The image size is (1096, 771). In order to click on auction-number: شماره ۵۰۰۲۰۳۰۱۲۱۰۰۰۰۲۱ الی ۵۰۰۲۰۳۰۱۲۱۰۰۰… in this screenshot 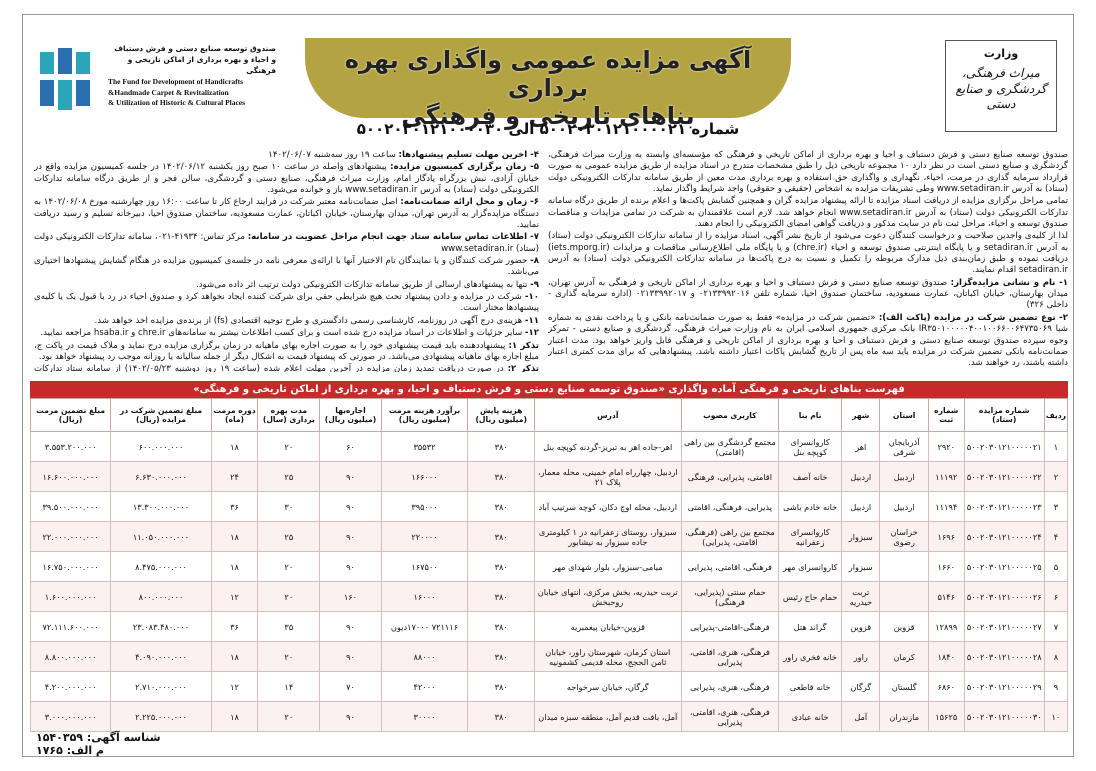, I will do `click(548, 129)`.